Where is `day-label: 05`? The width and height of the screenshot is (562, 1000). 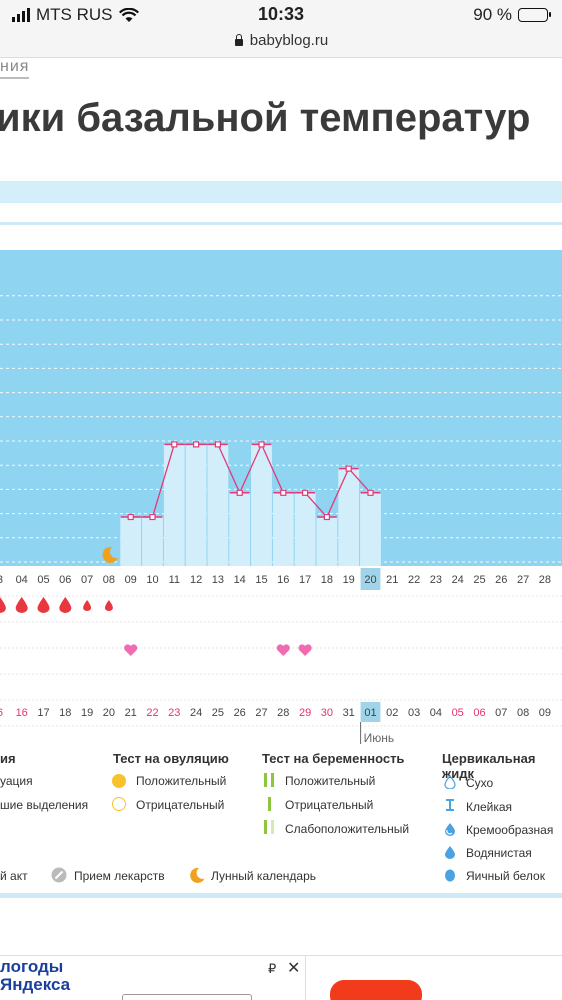 day-label: 05 is located at coordinates (43, 580).